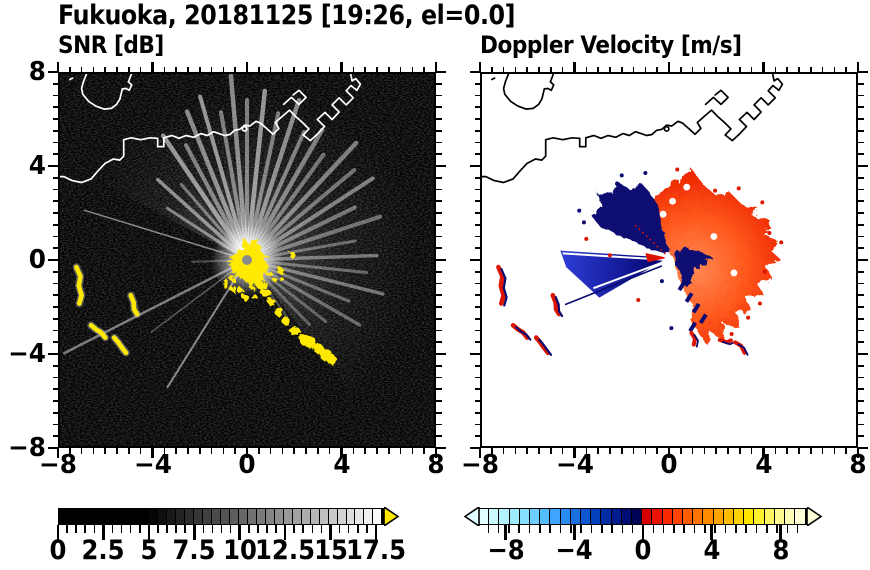 The height and width of the screenshot is (570, 870). I want to click on navy-speckle, so click(661, 281).